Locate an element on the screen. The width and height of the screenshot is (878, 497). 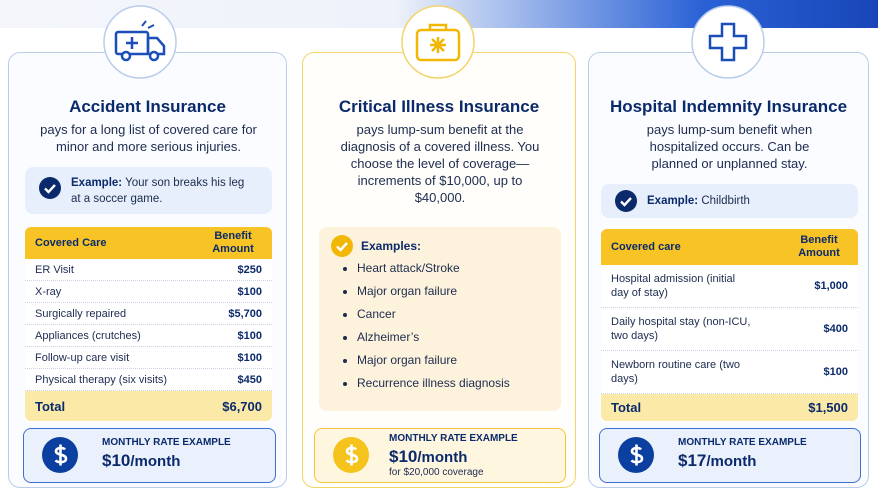
card-title: Critical Illness Insurance is located at coordinates (439, 106).